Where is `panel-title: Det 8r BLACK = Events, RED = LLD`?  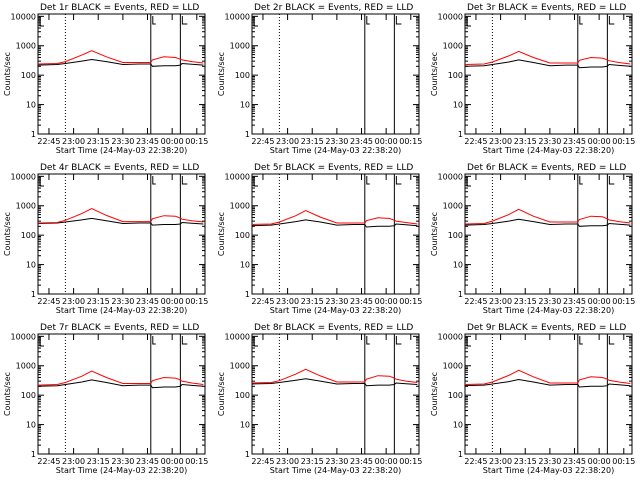
panel-title: Det 8r BLACK = Events, RED = LLD is located at coordinates (333, 328).